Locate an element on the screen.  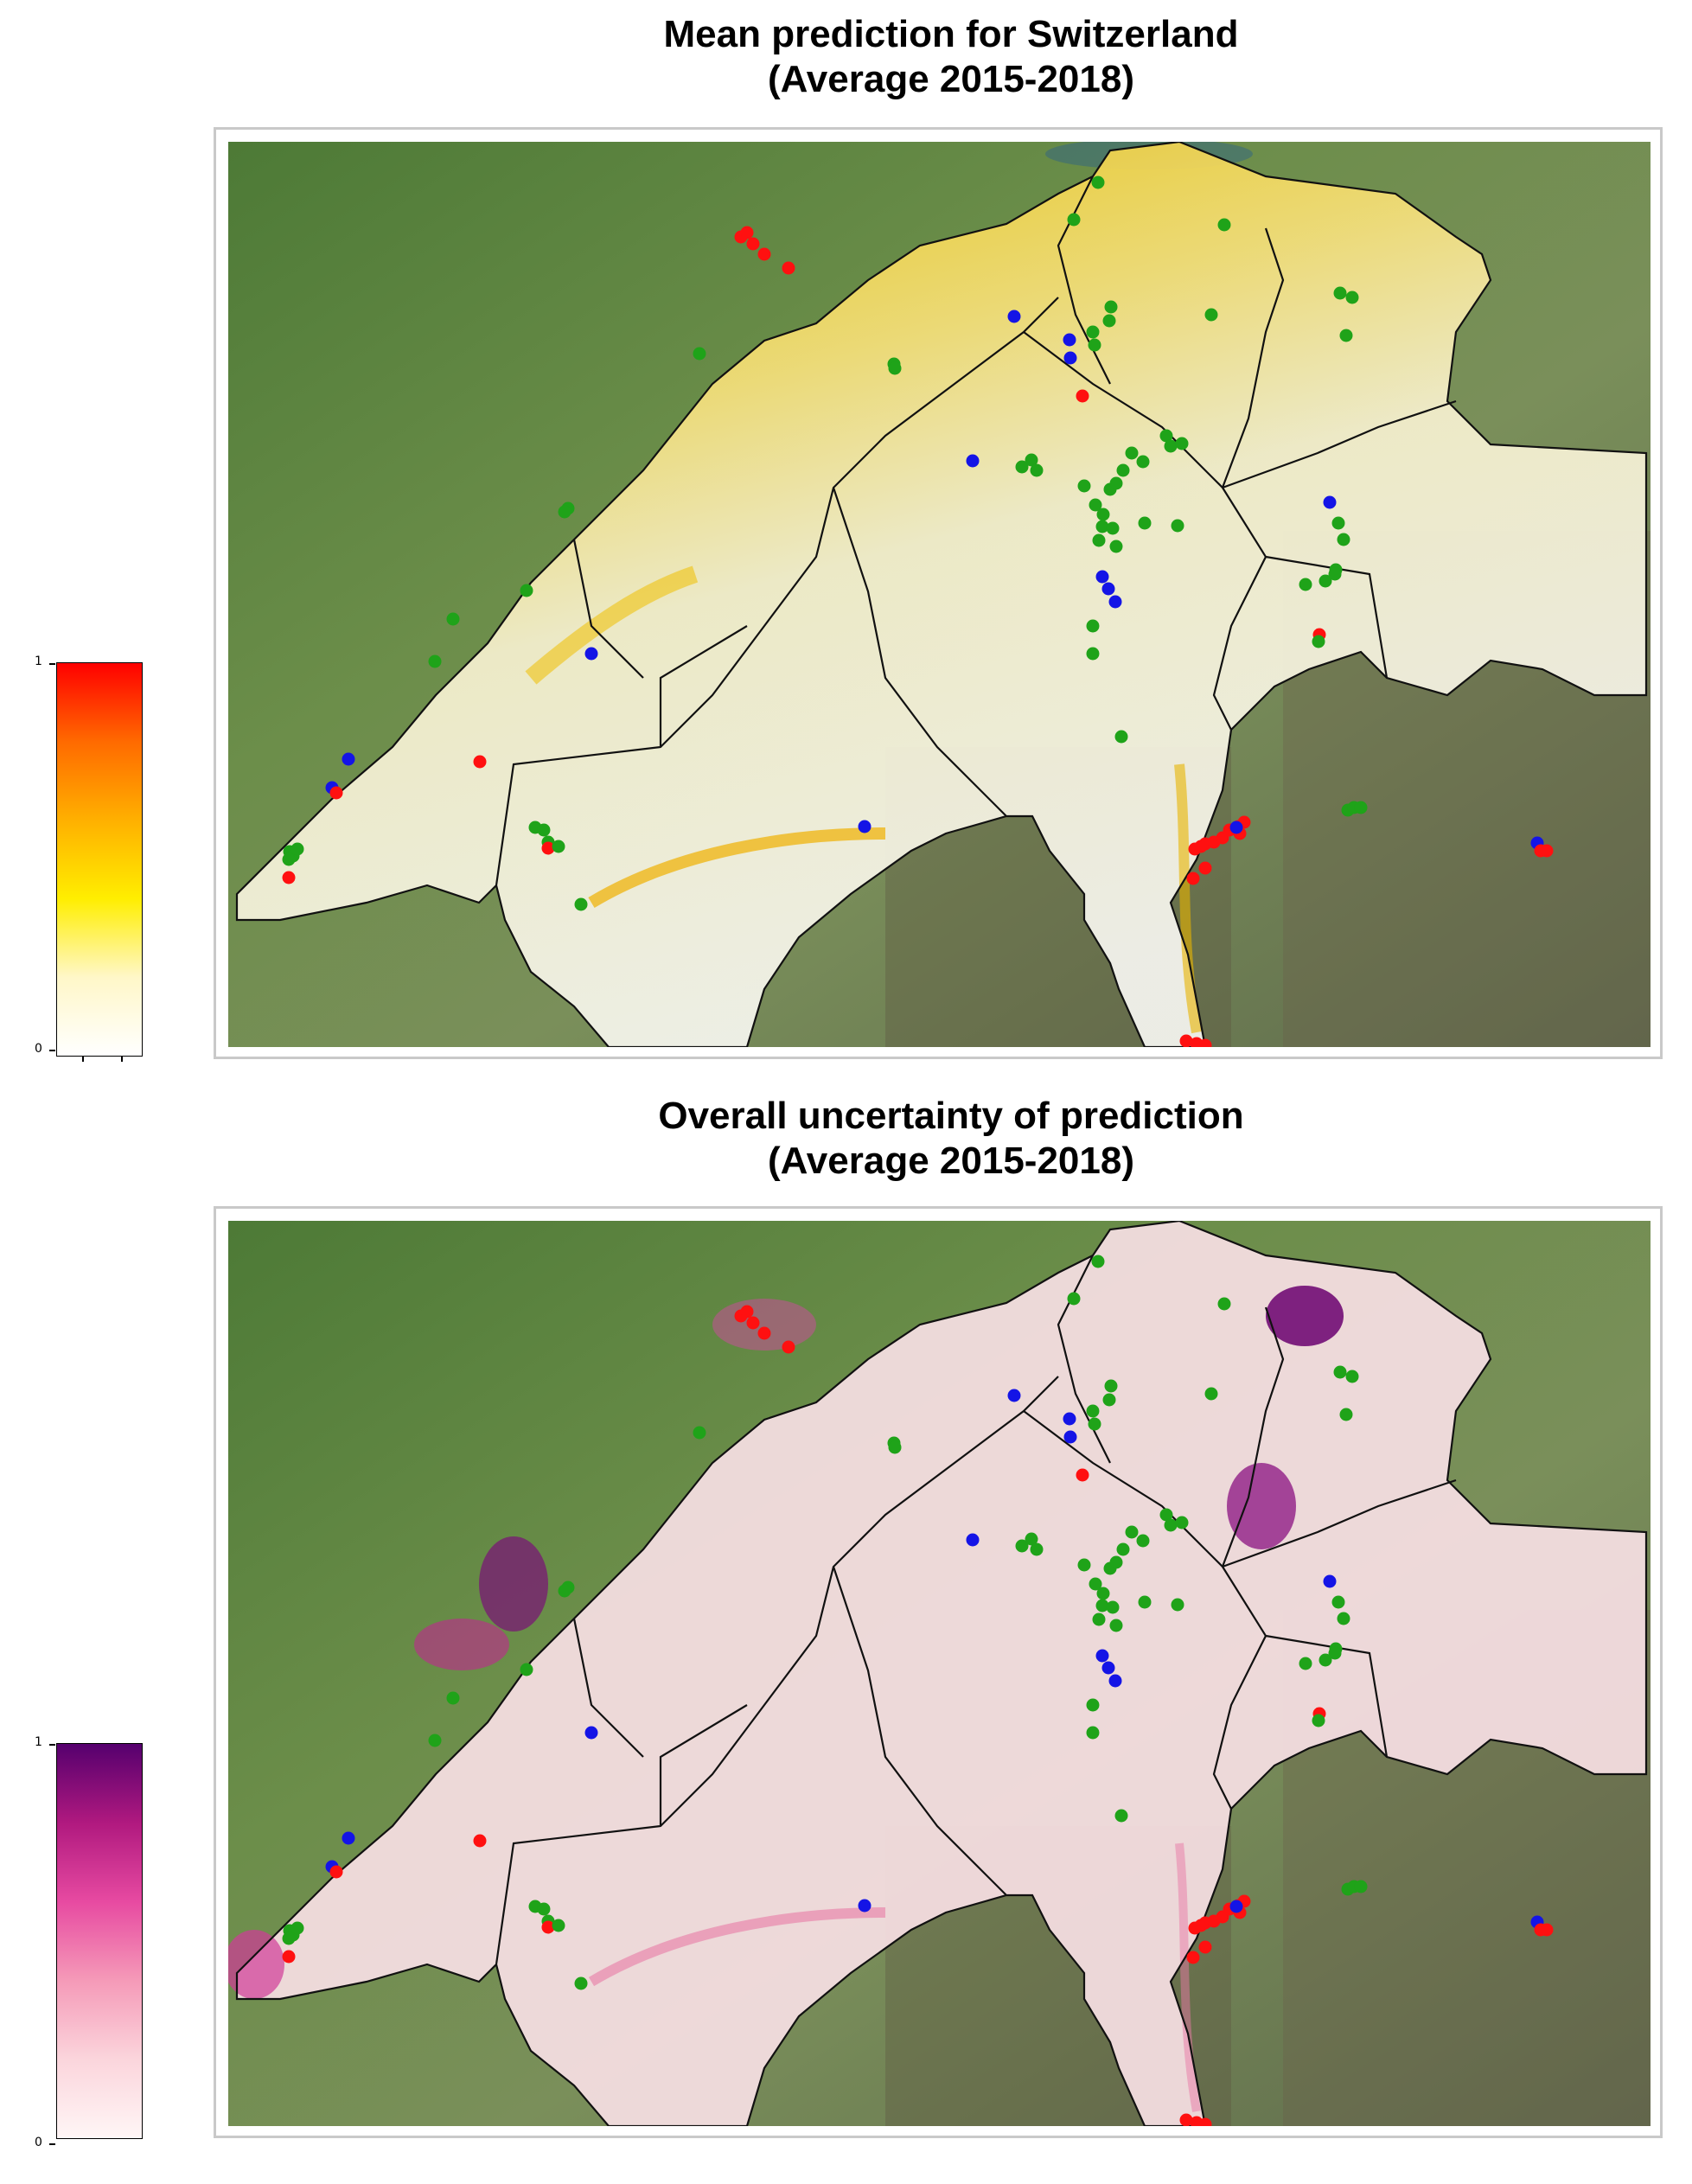
panel1-title-line1: Mean prediction for Switzerland is located at coordinates (951, 34).